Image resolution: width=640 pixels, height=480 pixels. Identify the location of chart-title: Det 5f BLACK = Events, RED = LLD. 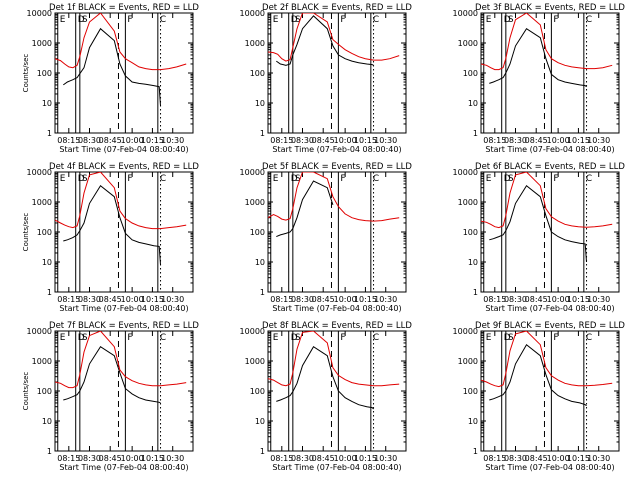
(337, 167).